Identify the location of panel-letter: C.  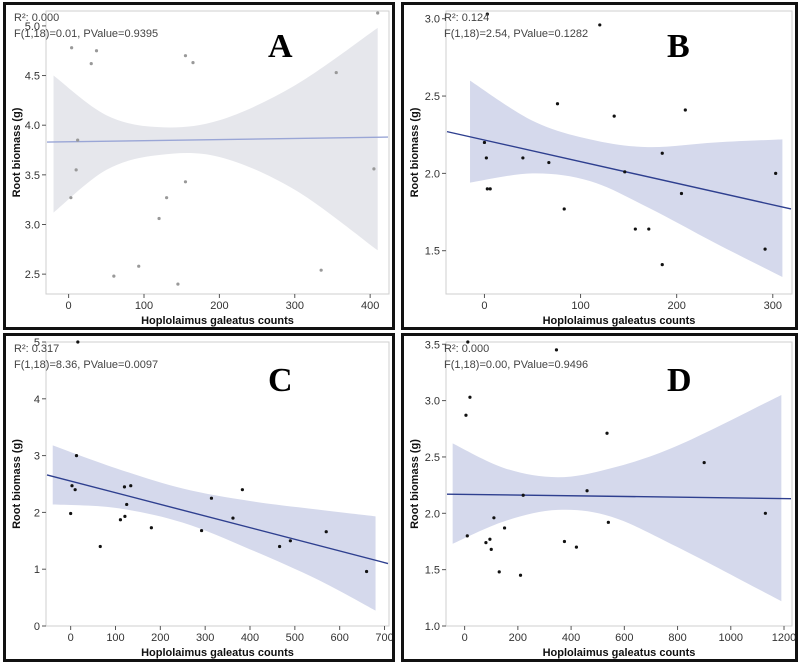
(280, 380).